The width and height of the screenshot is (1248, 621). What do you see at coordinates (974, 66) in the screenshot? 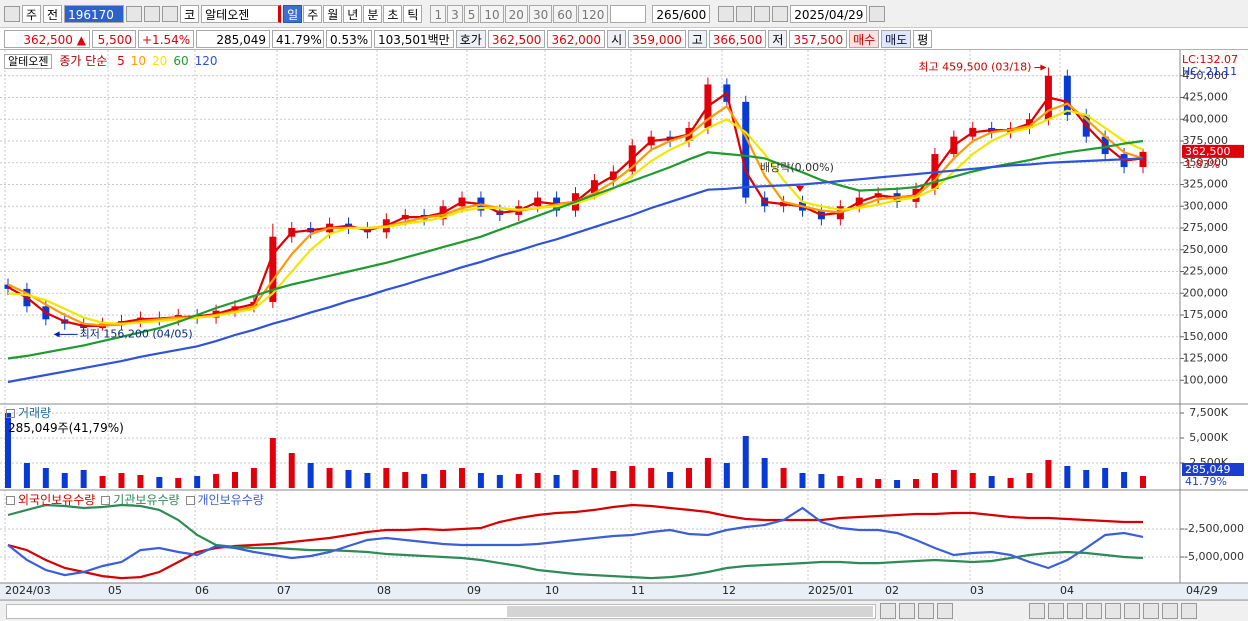
I see `high-annotation: 최고 459,500 (03/18)` at bounding box center [974, 66].